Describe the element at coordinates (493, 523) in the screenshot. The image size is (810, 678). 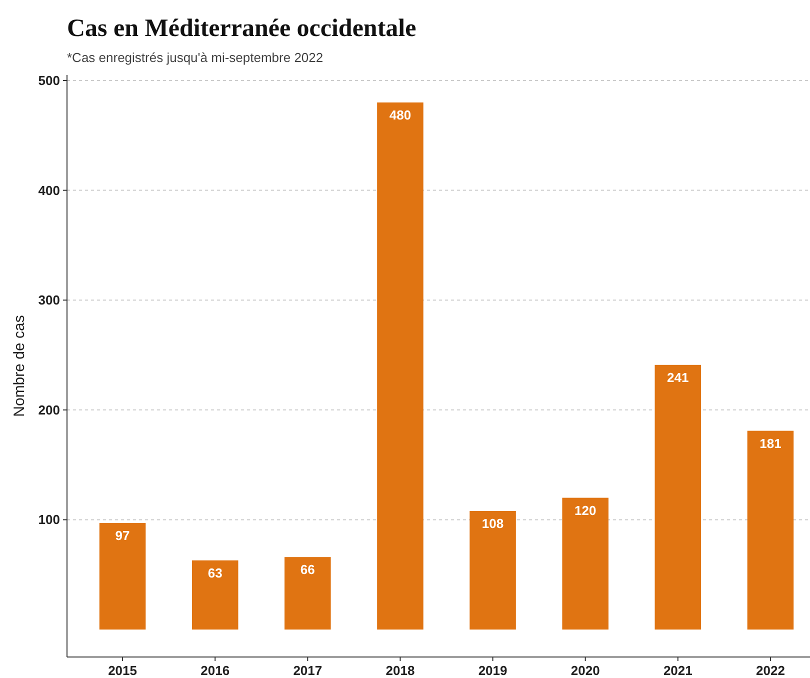
I see `data-label: 108` at that location.